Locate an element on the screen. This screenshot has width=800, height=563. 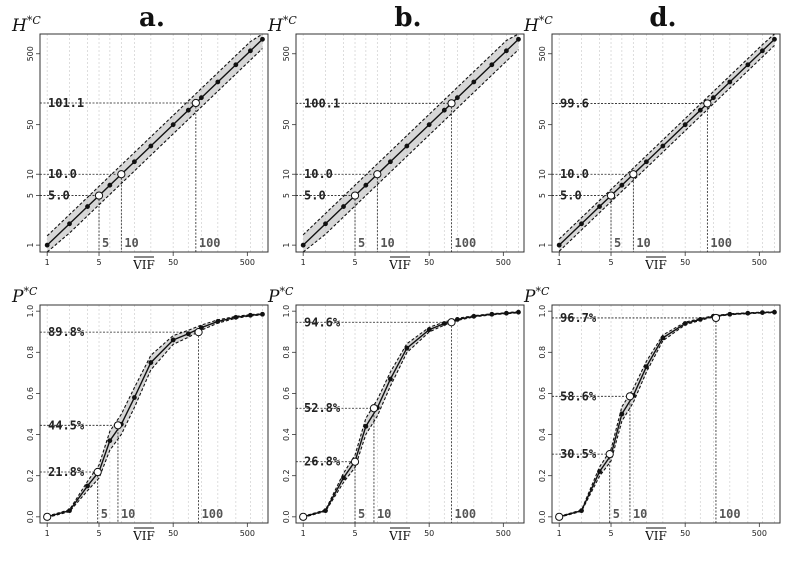
panel-letters: a. b. d. is located at coordinates (408, 18).